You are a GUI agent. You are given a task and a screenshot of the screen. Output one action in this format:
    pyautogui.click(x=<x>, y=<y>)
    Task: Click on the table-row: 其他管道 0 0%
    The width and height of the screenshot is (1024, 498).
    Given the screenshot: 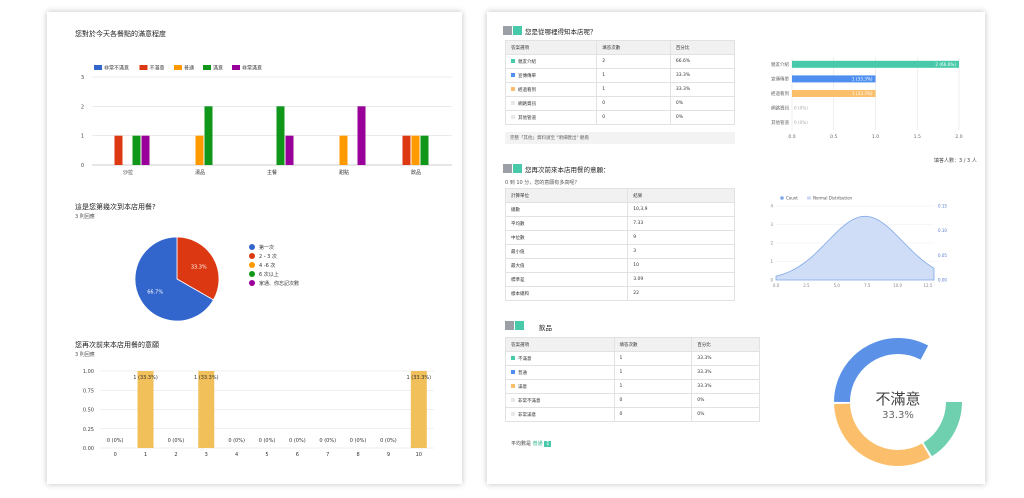 What is the action you would take?
    pyautogui.click(x=620, y=117)
    